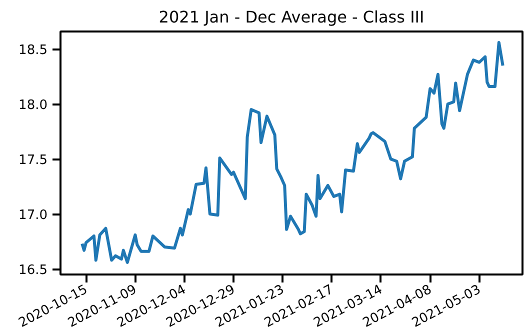 The height and width of the screenshot is (334, 530). What do you see at coordinates (33, 160) in the screenshot?
I see `y-tick-label: 17.5` at bounding box center [33, 160].